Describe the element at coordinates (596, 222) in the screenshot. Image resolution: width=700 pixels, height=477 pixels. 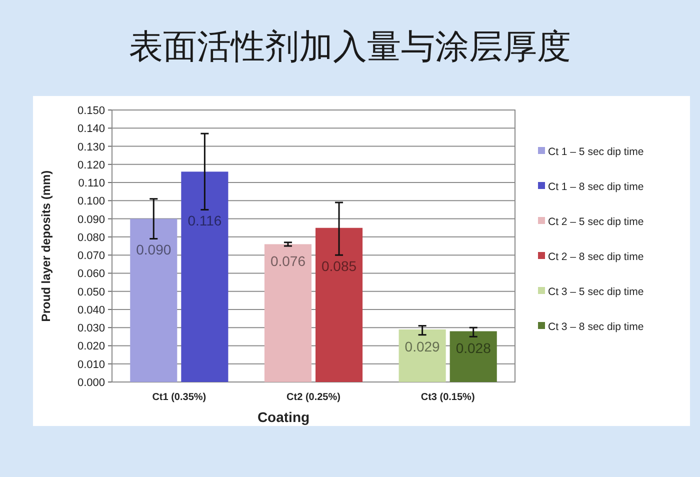
I see `legend-label: Ct 2 – 5 sec dip time` at that location.